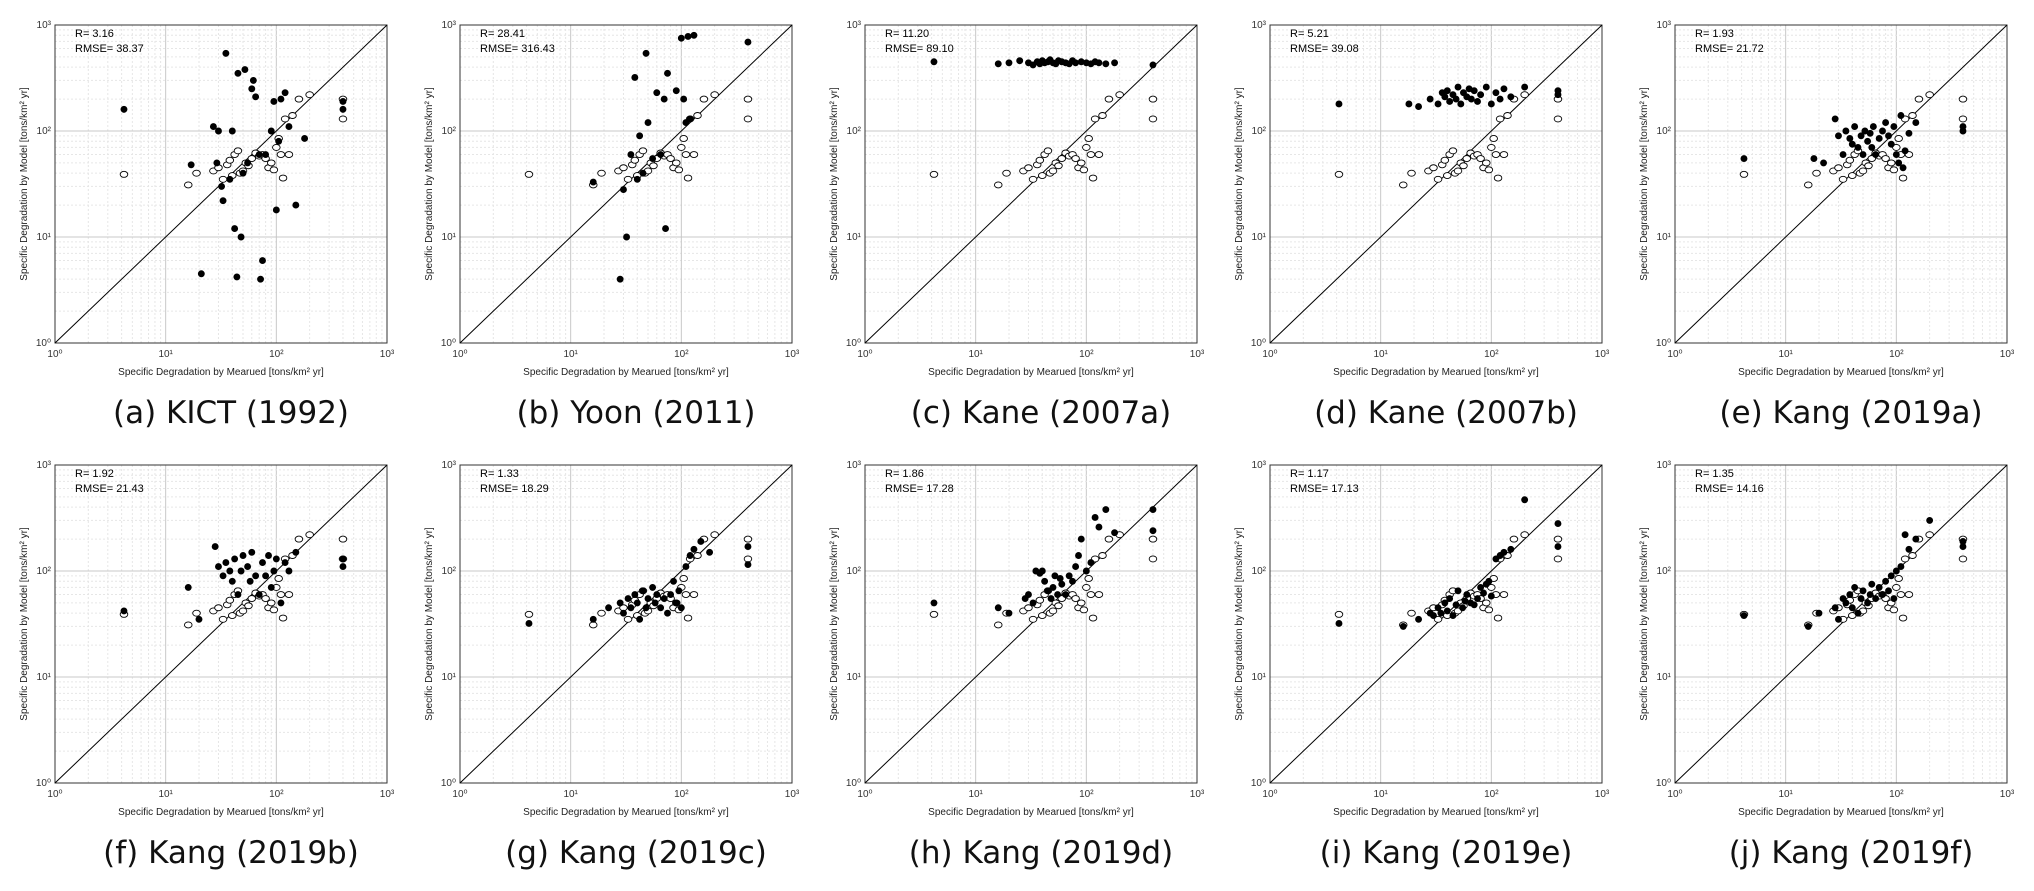 The width and height of the screenshot is (2034, 891). I want to click on x-tick-label: 10², so click(681, 354).